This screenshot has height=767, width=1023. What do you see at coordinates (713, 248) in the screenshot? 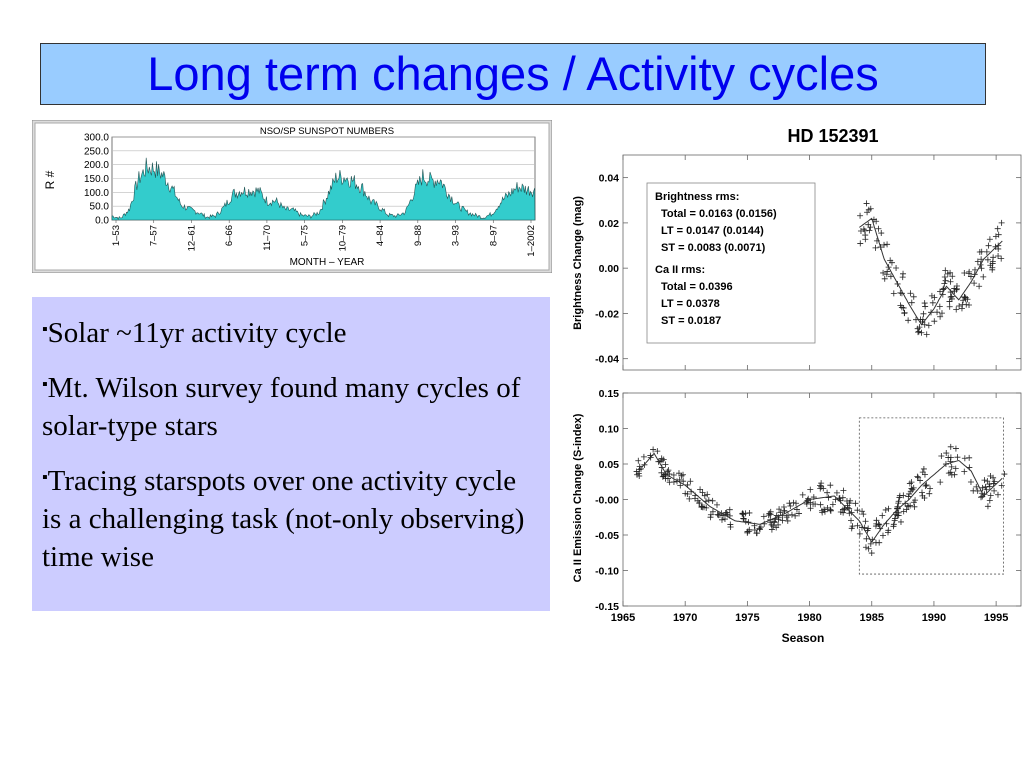
I see `rms-text: ST = 0.0083 (0.0071)` at bounding box center [713, 248].